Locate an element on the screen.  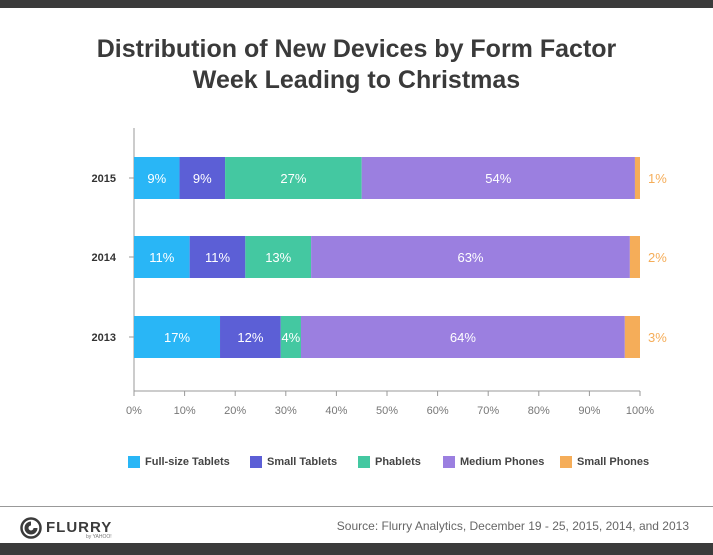
category-label: 2014 is located at coordinates (104, 258).